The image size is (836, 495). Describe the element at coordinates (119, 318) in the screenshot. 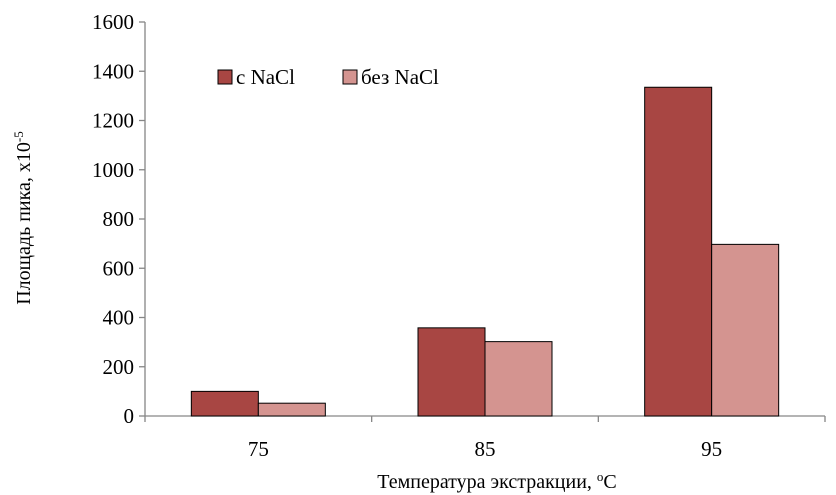

I see `y-tick-label: 400` at that location.